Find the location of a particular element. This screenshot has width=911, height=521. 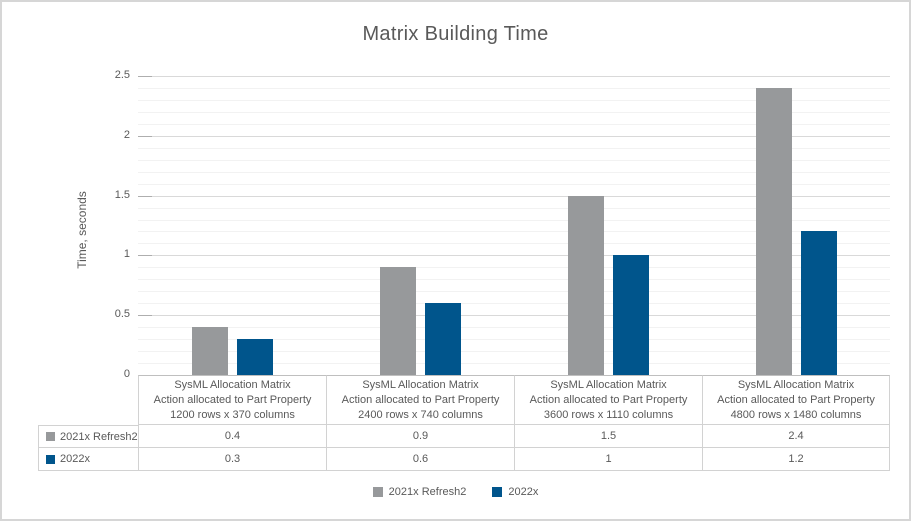

legend-item: 2022x is located at coordinates (515, 492).